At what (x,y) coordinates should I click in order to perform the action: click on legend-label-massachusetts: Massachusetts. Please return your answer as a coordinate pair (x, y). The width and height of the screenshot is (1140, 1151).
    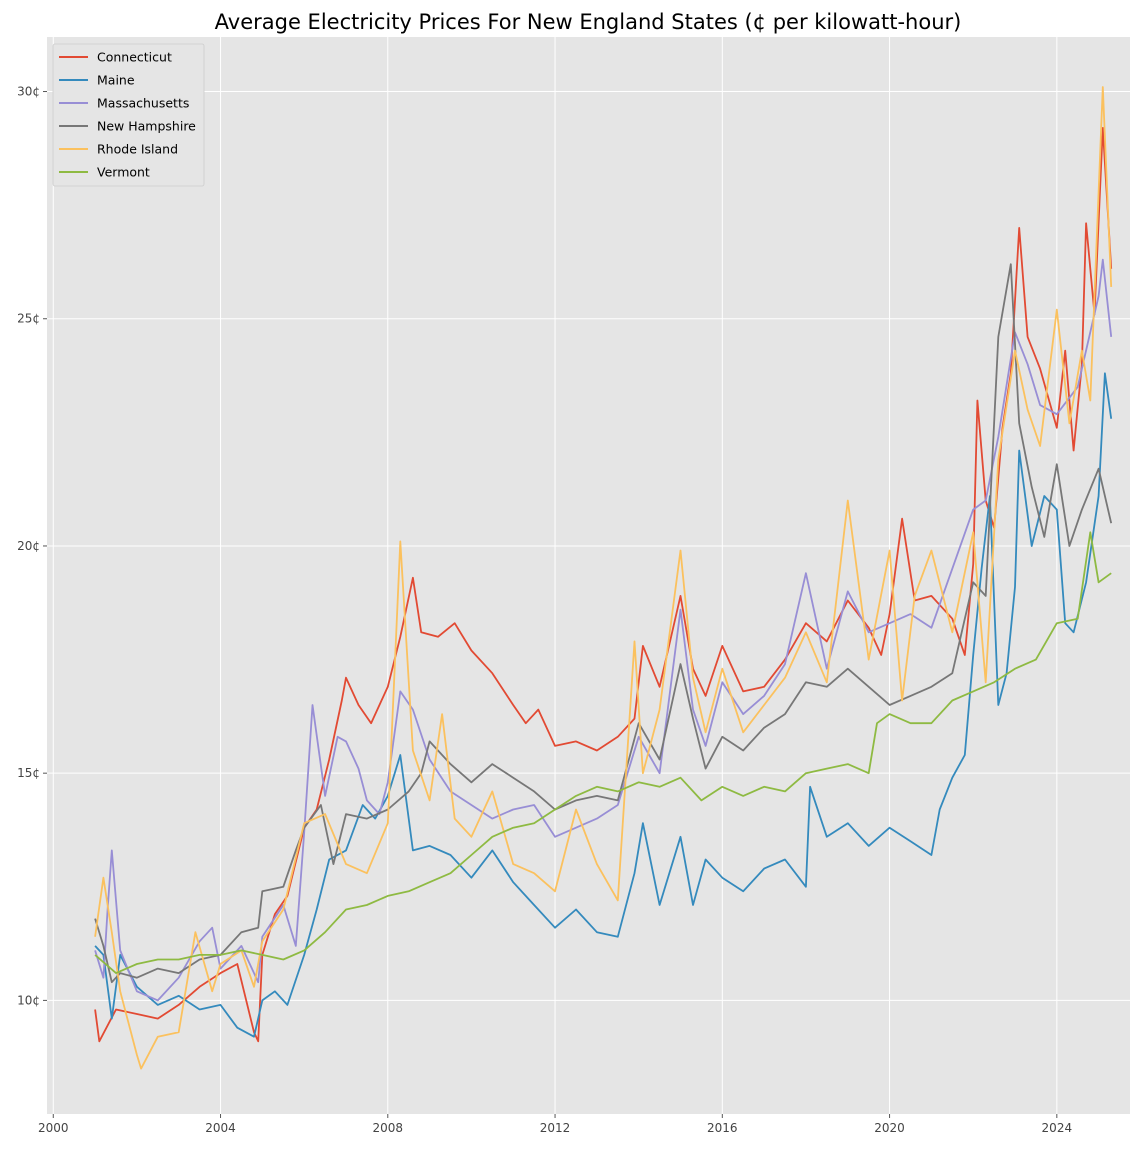
    Looking at the image, I should click on (143, 103).